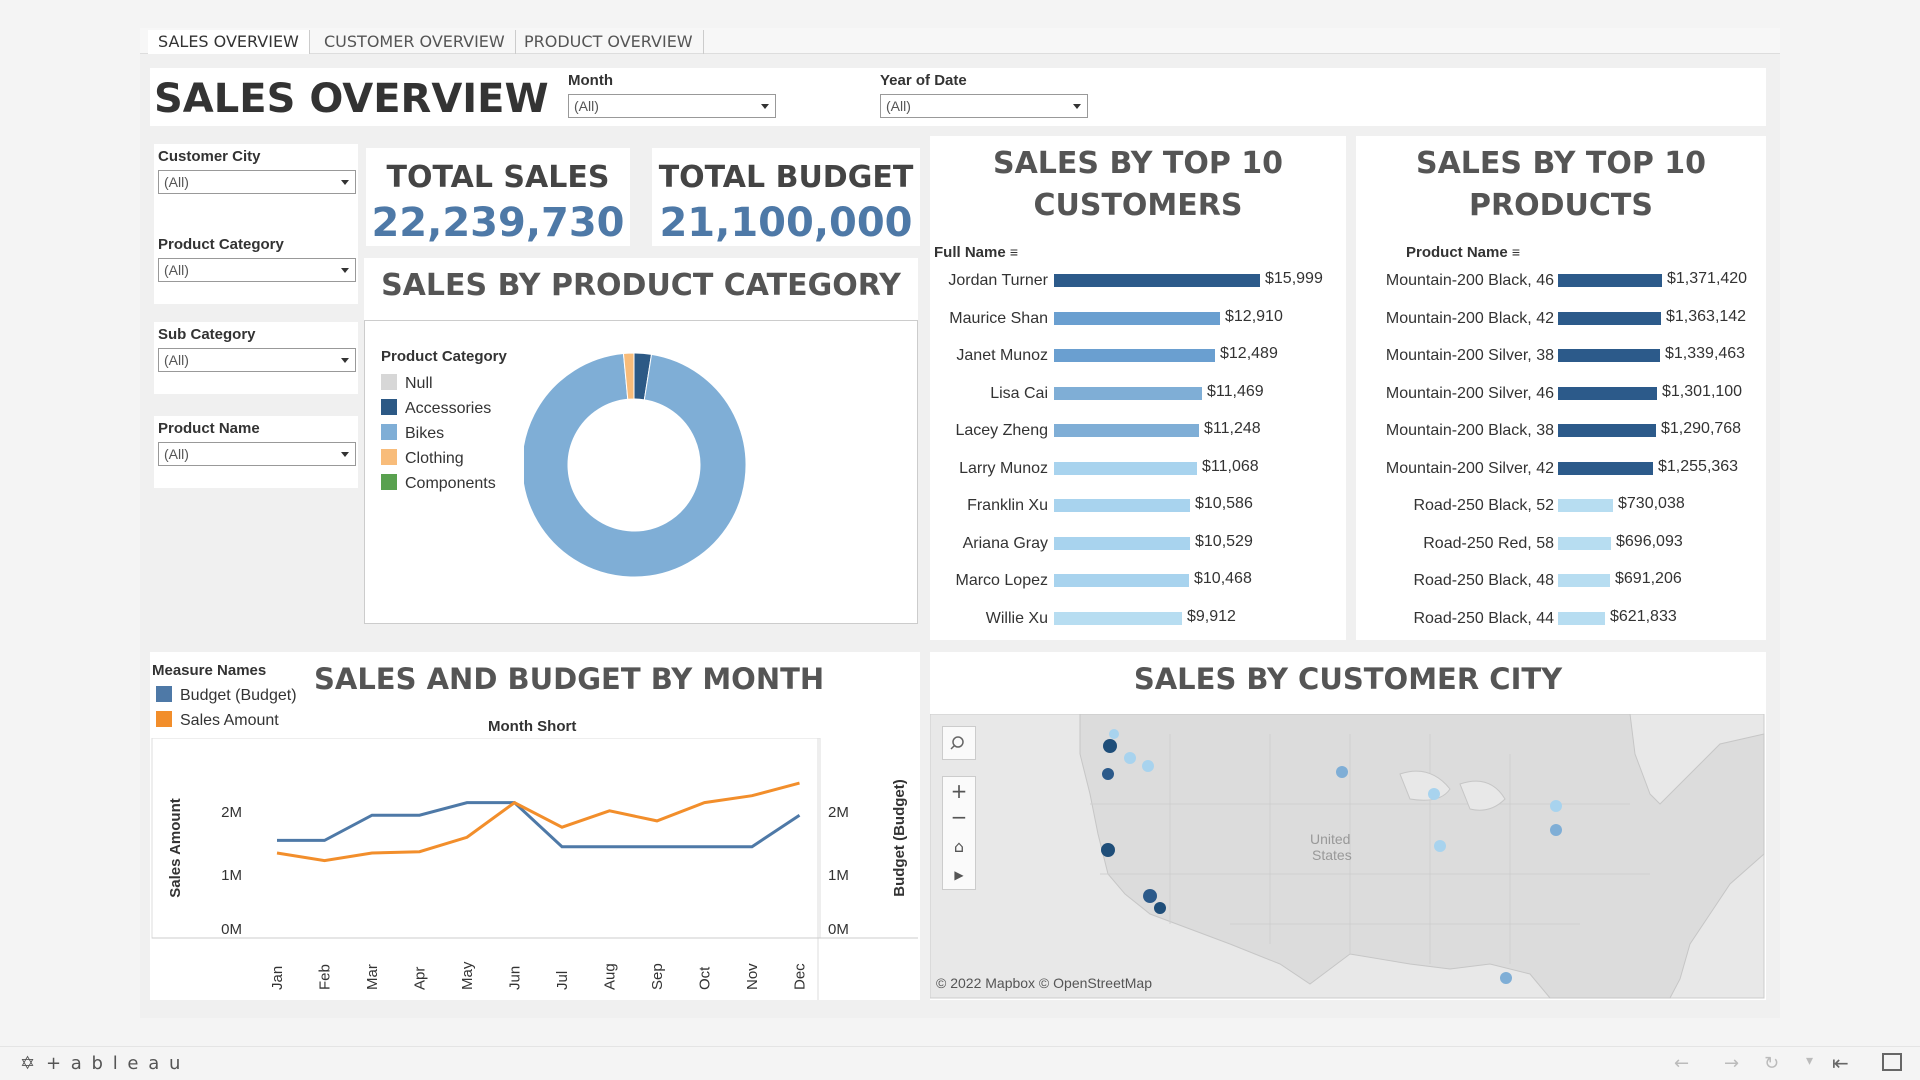 Image resolution: width=1920 pixels, height=1080 pixels. Describe the element at coordinates (419, 383) in the screenshot. I see `legend-label: Null` at that location.